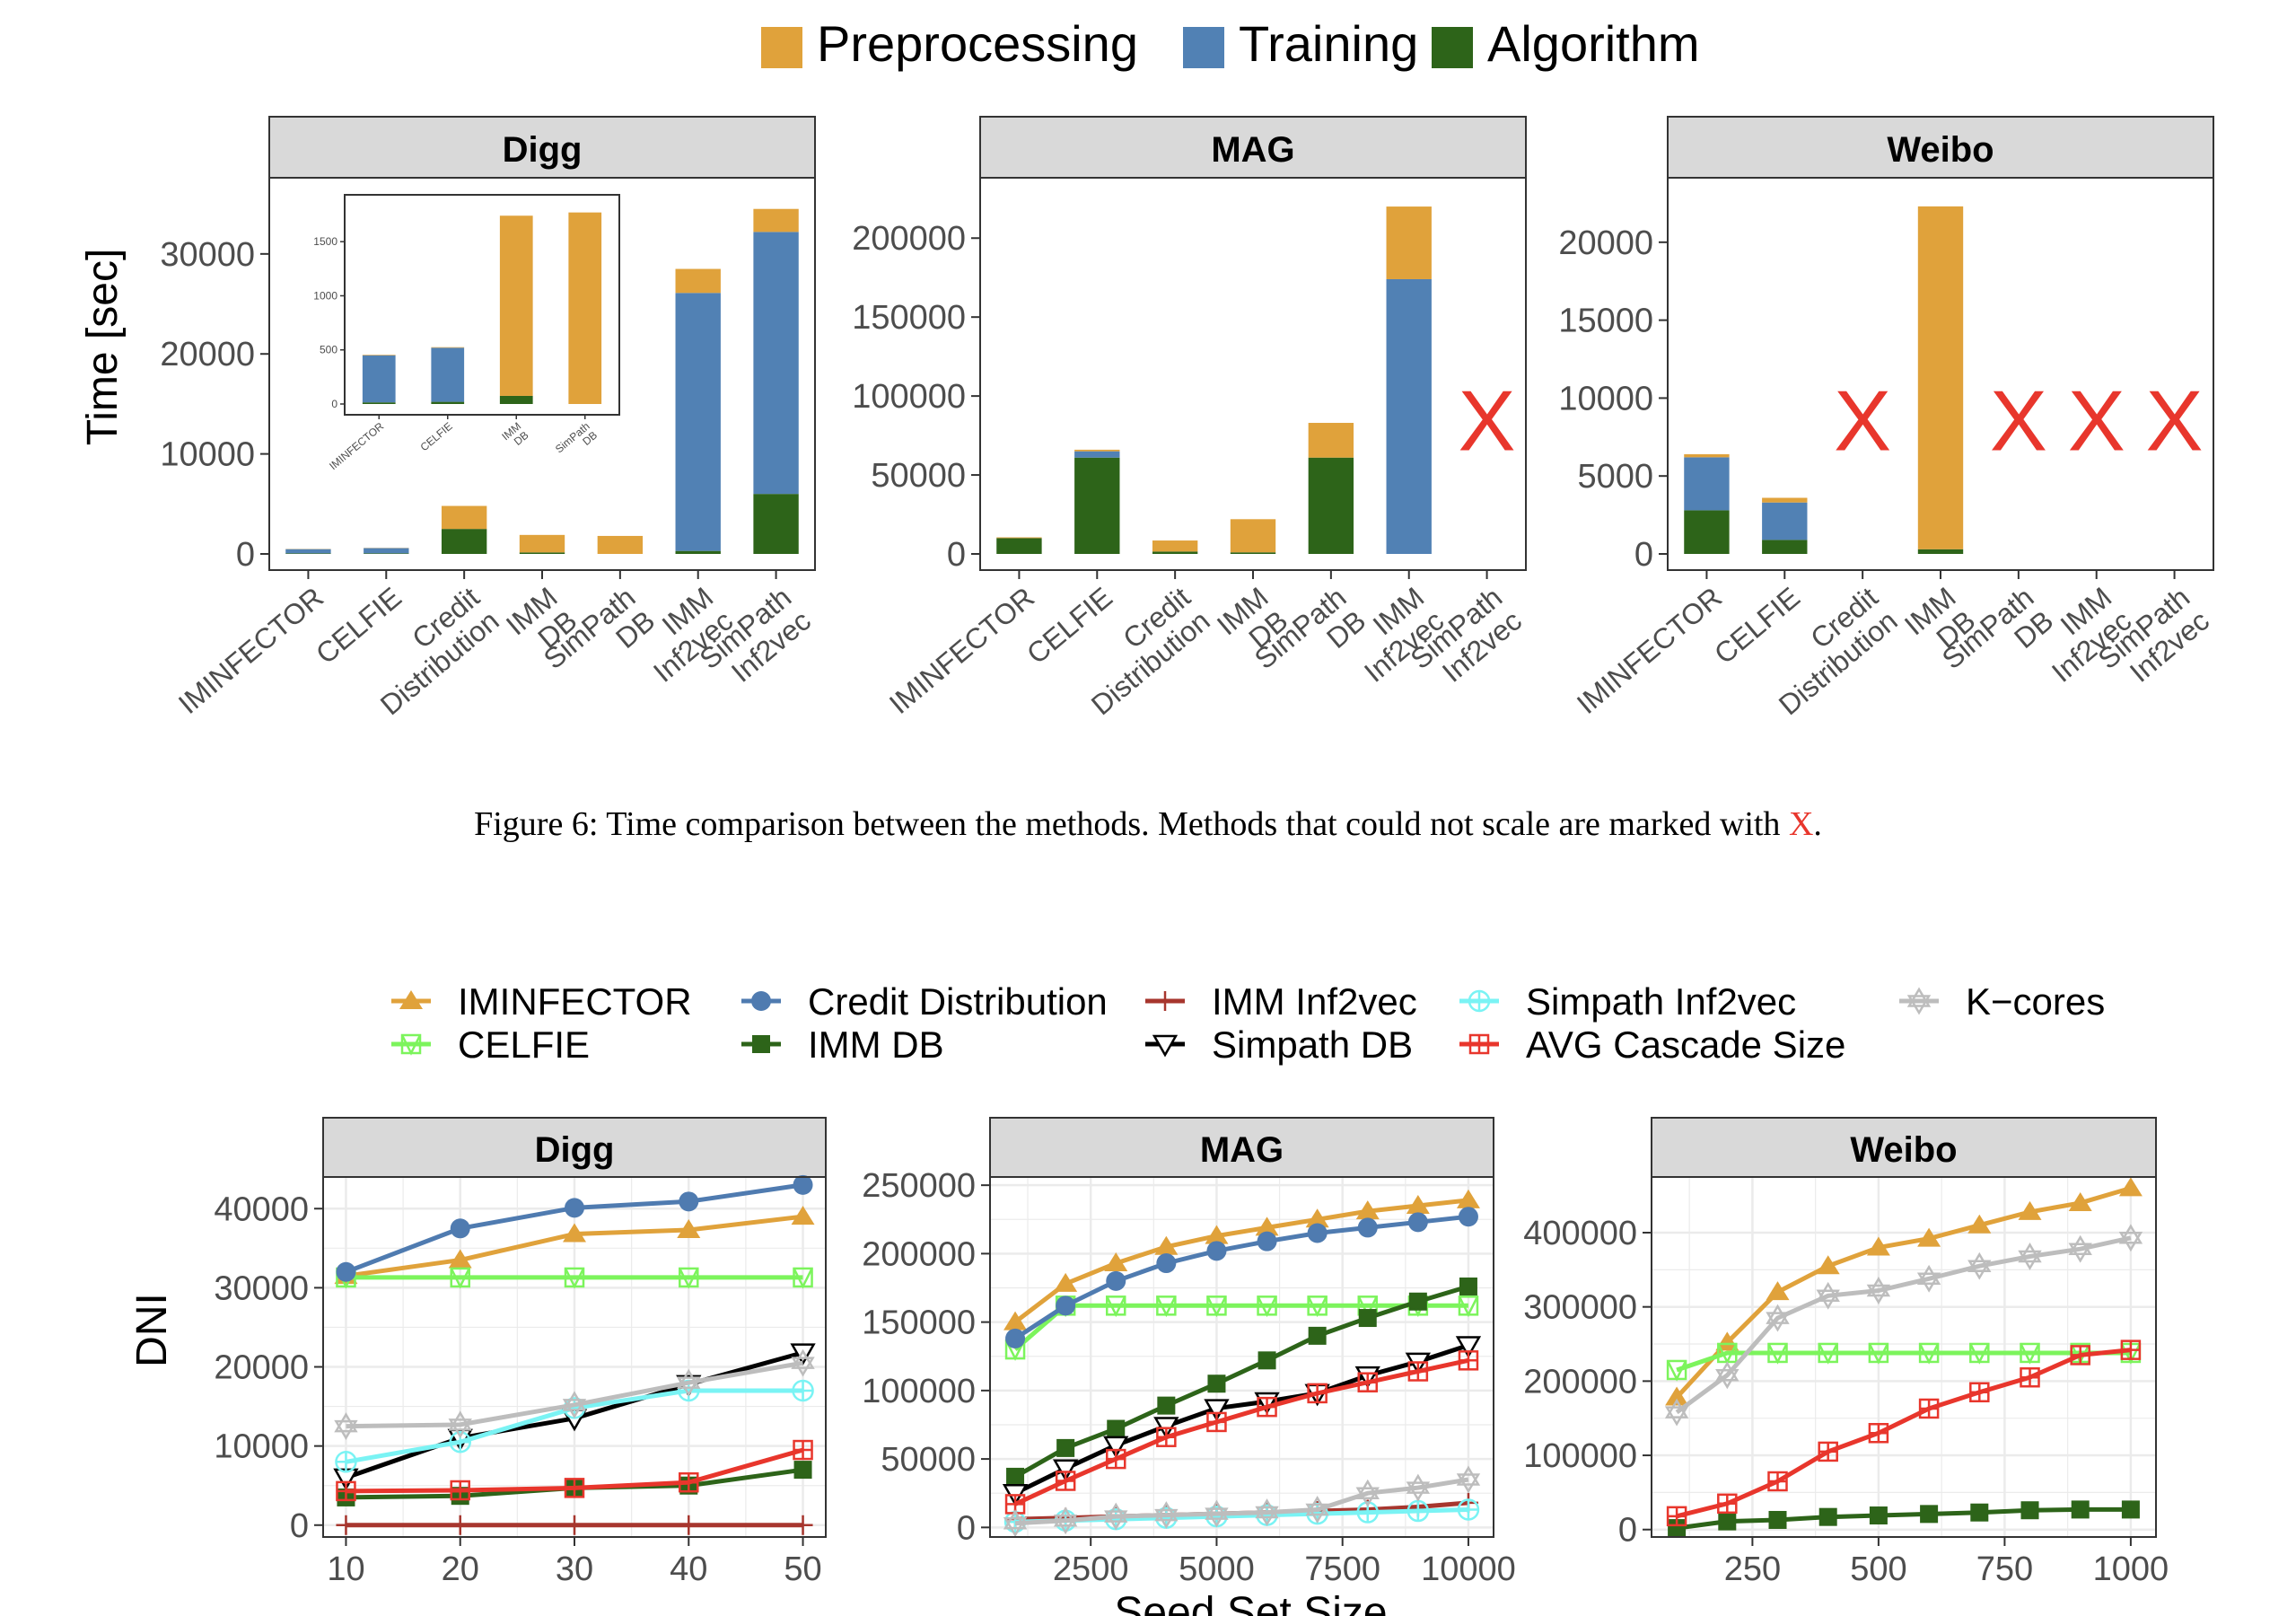  What do you see at coordinates (1242, 1501) in the screenshot?
I see `series-k-cores` at bounding box center [1242, 1501].